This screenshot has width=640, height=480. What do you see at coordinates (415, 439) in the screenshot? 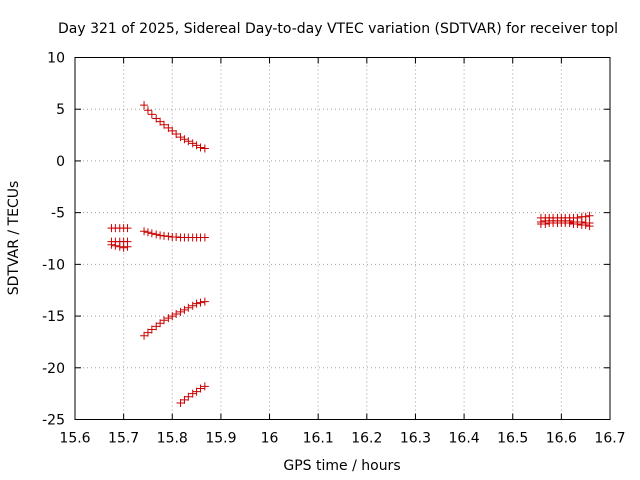
I see `x-tick-label: 16.3` at bounding box center [415, 439].